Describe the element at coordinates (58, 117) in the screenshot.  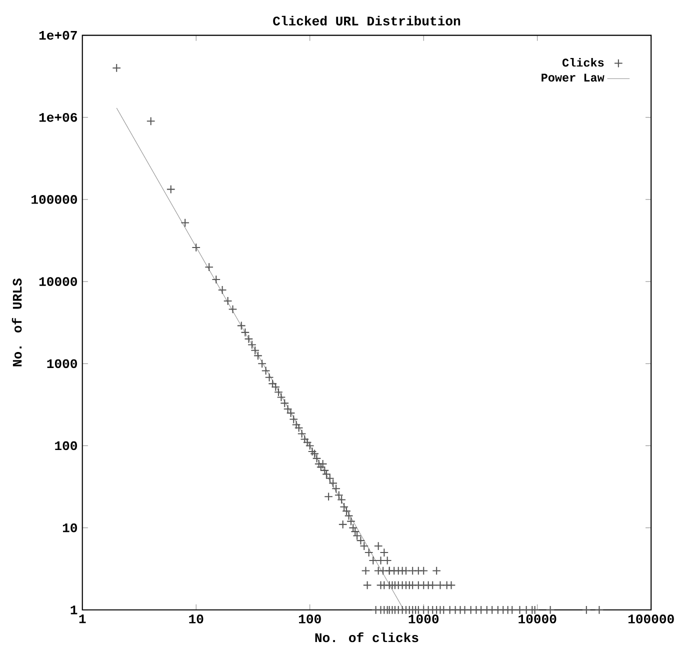
I see `y-tick-label: 1e+06` at that location.